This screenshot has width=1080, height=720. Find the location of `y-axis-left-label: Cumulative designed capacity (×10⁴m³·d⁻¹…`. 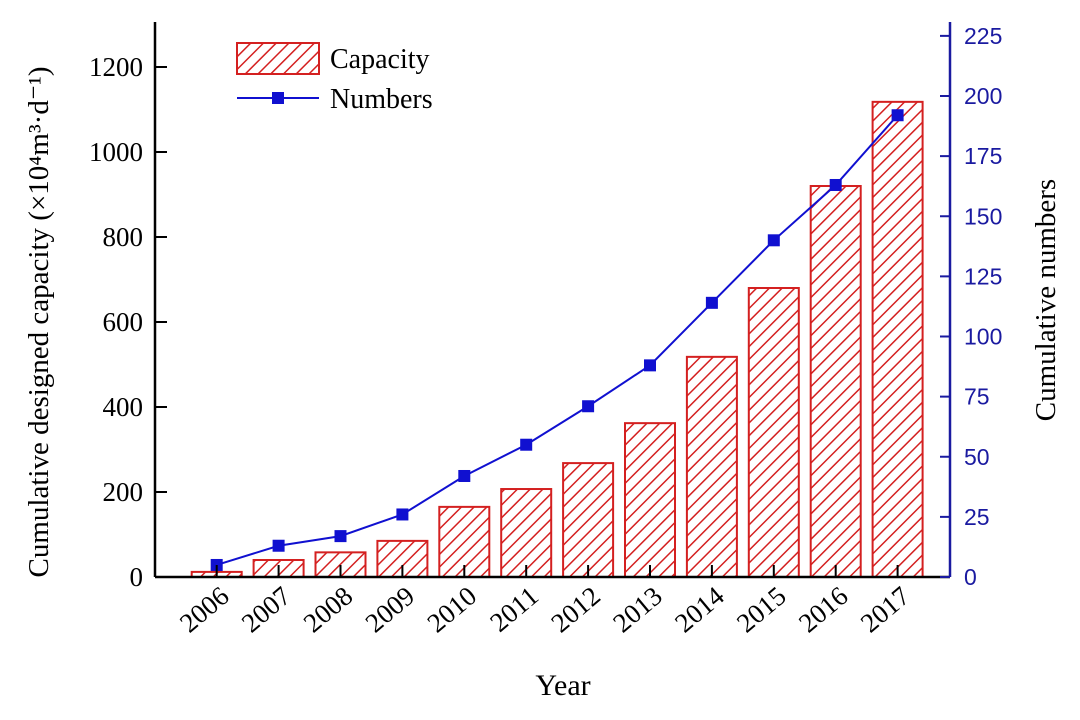

y-axis-left-label: Cumulative designed capacity (×10⁴m³·d⁻¹… is located at coordinates (39, 322).